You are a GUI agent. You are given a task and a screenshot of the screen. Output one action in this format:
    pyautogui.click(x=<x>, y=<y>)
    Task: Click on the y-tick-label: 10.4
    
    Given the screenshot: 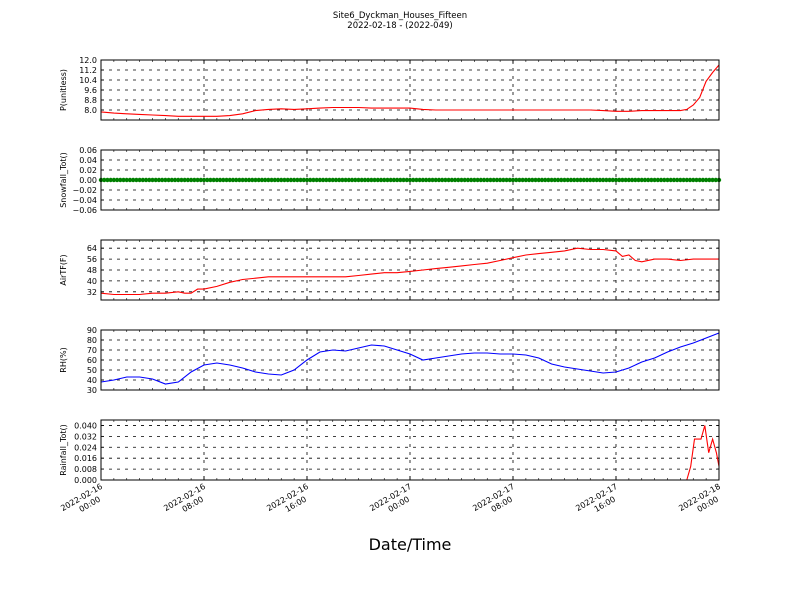 What is the action you would take?
    pyautogui.click(x=88, y=80)
    